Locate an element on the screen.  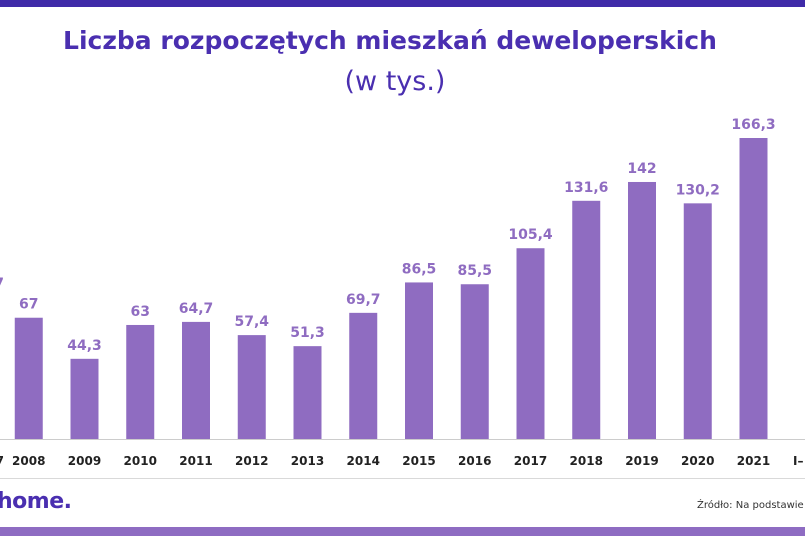
bar-2015 is located at coordinates (419, 360).